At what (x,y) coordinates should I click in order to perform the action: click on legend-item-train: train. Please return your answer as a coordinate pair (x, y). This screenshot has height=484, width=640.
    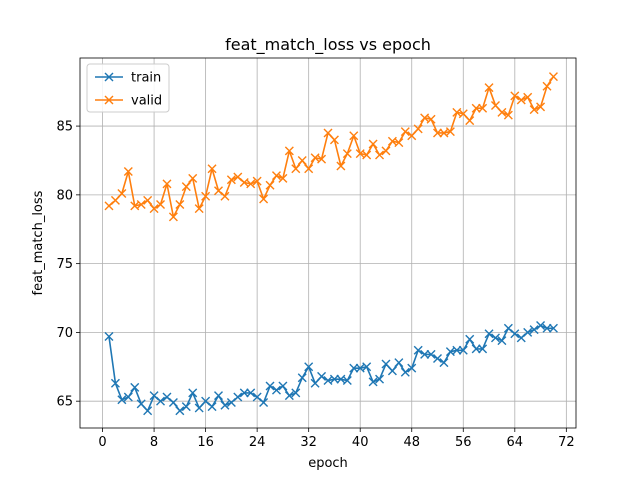
    Looking at the image, I should click on (128, 78).